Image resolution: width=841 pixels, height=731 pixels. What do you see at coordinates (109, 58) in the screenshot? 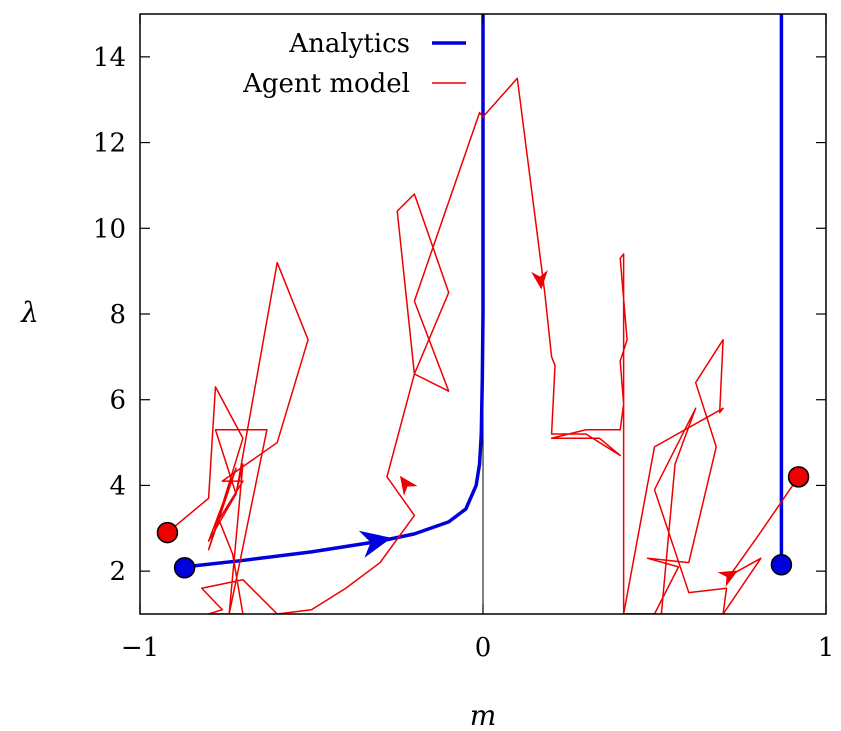
I see `y-tick-label-6: 14` at bounding box center [109, 58].